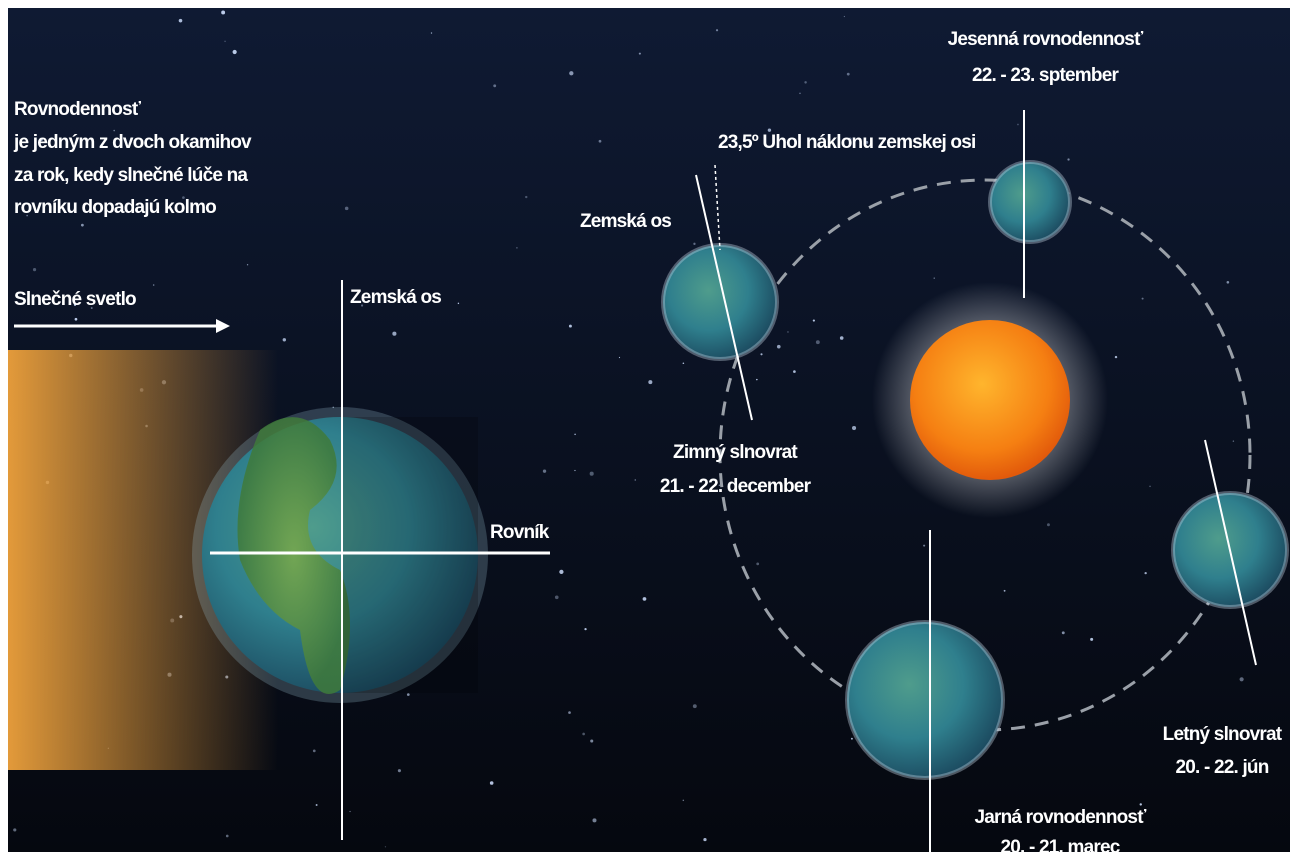 The image size is (1290, 859). Describe the element at coordinates (132, 142) in the screenshot. I see `intro-line: je jedným z dvoch okamihov` at that location.